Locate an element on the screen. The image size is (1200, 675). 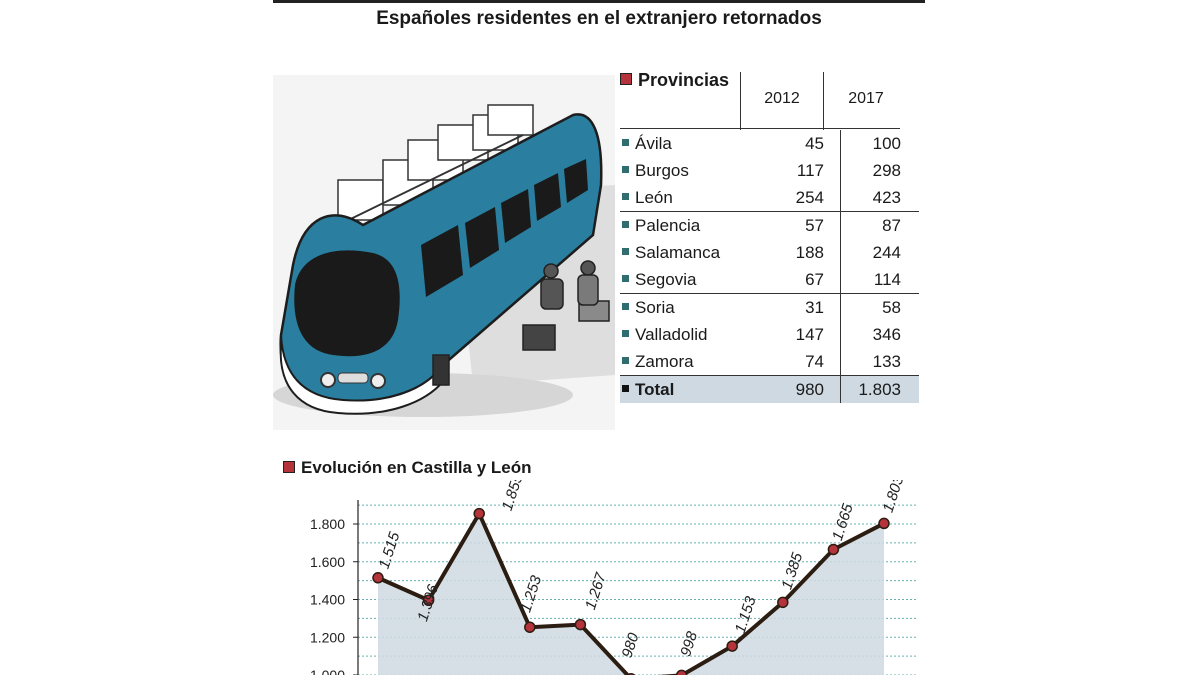
province-name: Valladolid is located at coordinates (681, 334).